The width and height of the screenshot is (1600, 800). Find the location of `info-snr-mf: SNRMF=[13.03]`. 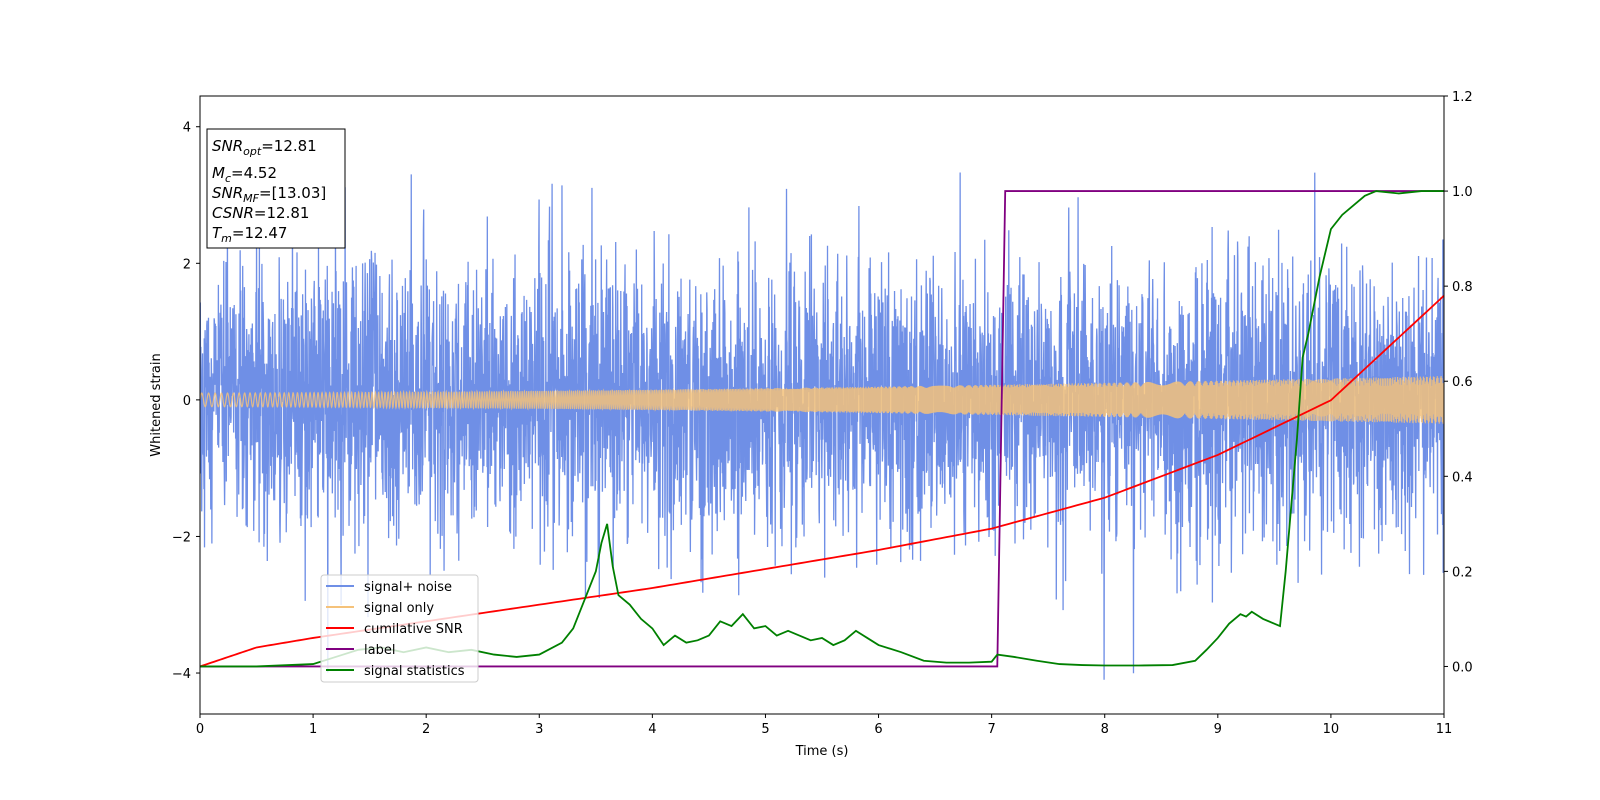

info-snr-mf: SNRMF=[13.03] is located at coordinates (269, 194).